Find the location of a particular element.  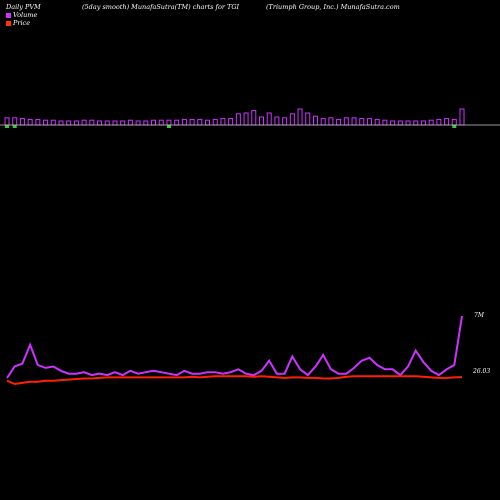

volume-end-label: 7M is located at coordinates (479, 315).